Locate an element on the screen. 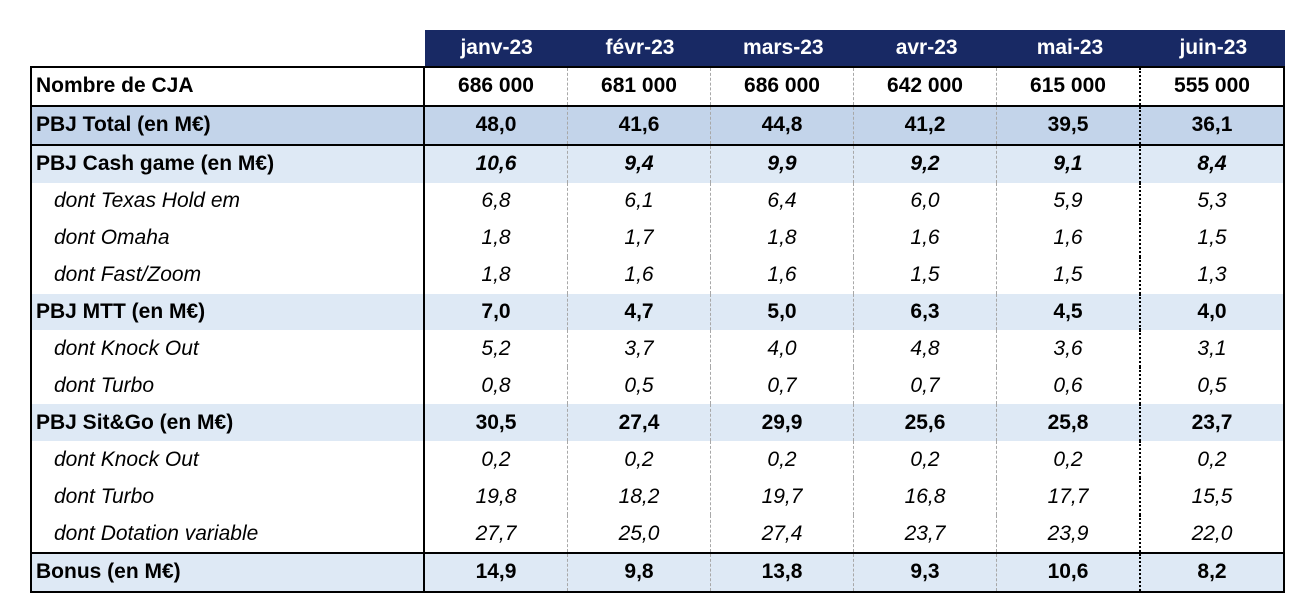  value-cell: 41,2 is located at coordinates (924, 125).